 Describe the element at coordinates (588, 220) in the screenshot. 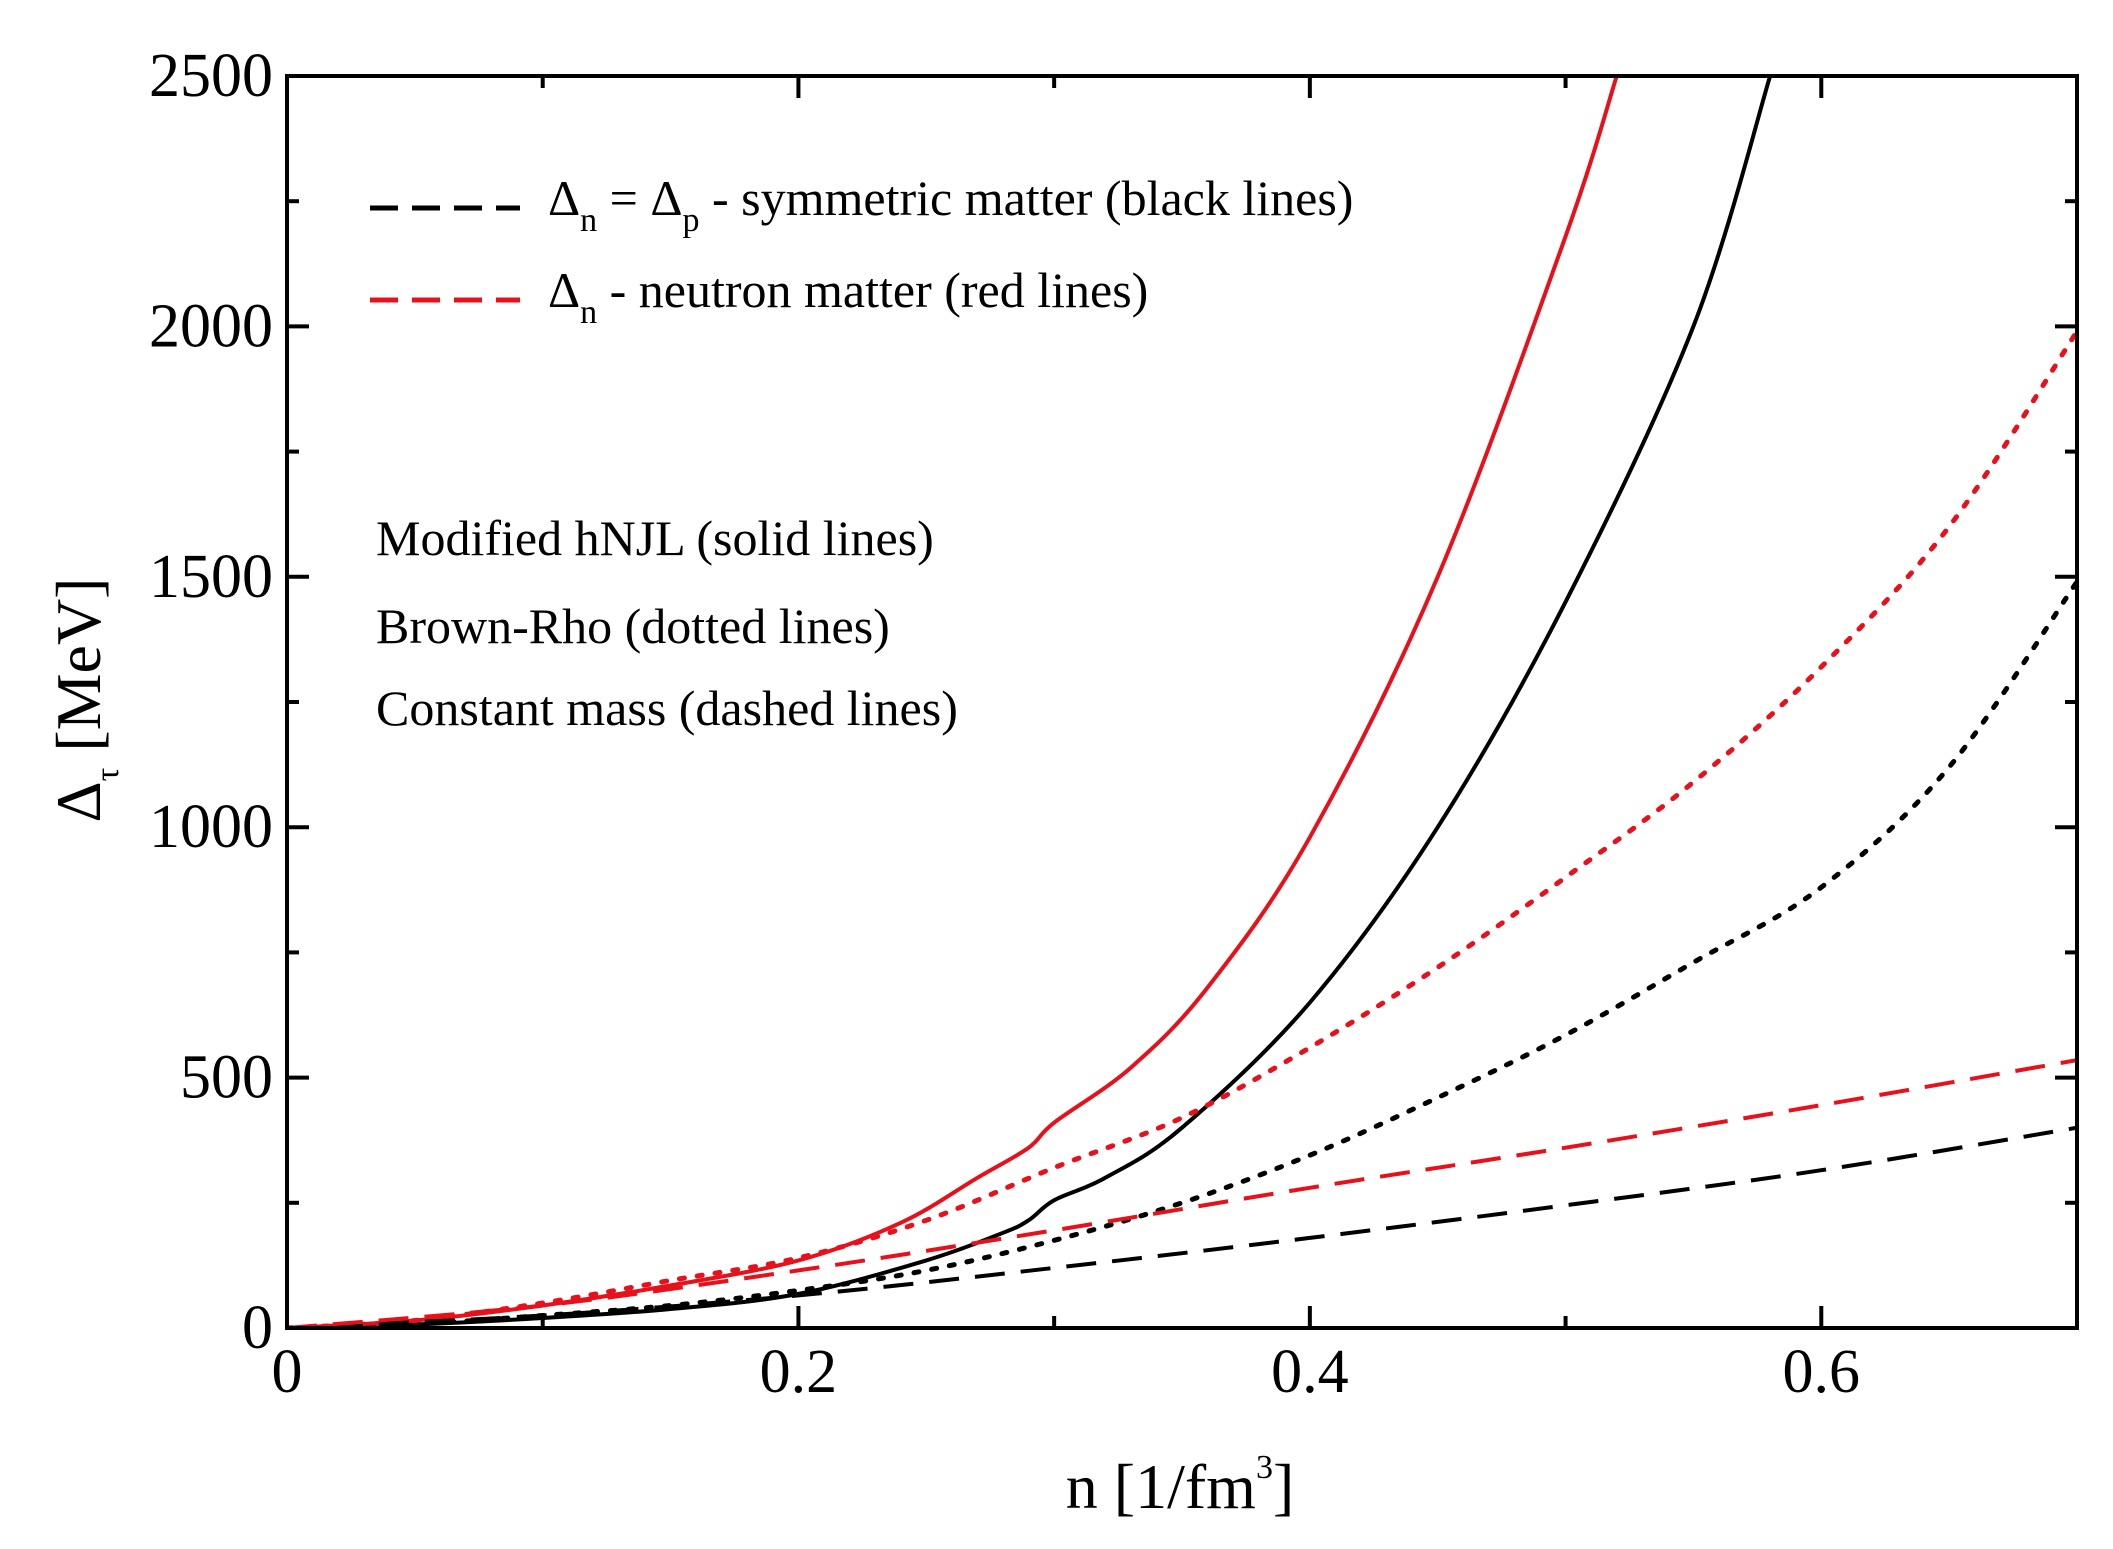

I see `legend-symmetric-sub1: n` at that location.